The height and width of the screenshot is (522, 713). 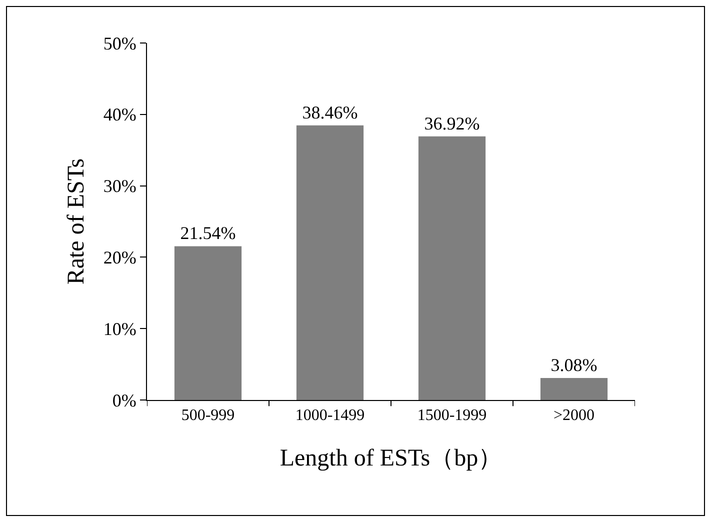 I want to click on x-tick-label: 500-999, so click(x=208, y=415).